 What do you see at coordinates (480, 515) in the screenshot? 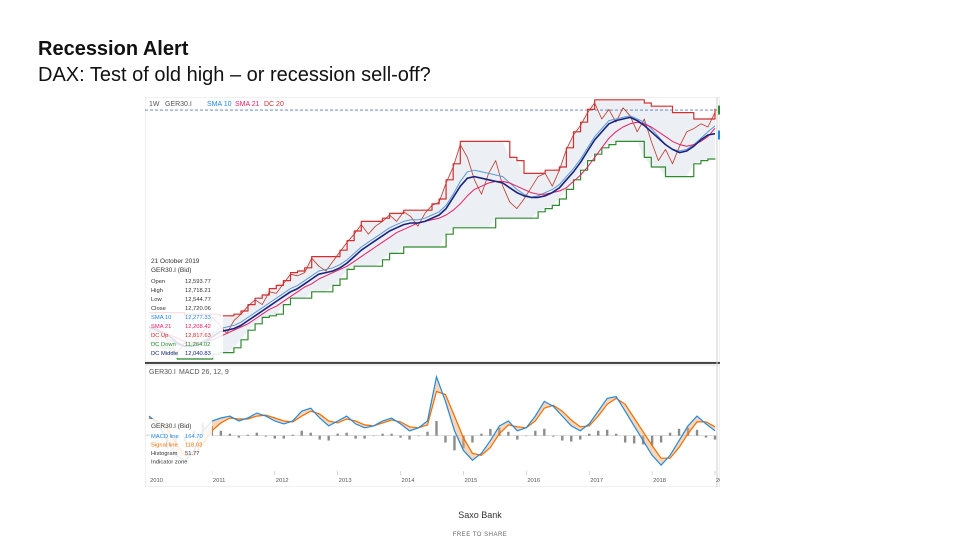
I see `source-label: Saxo Bank` at bounding box center [480, 515].